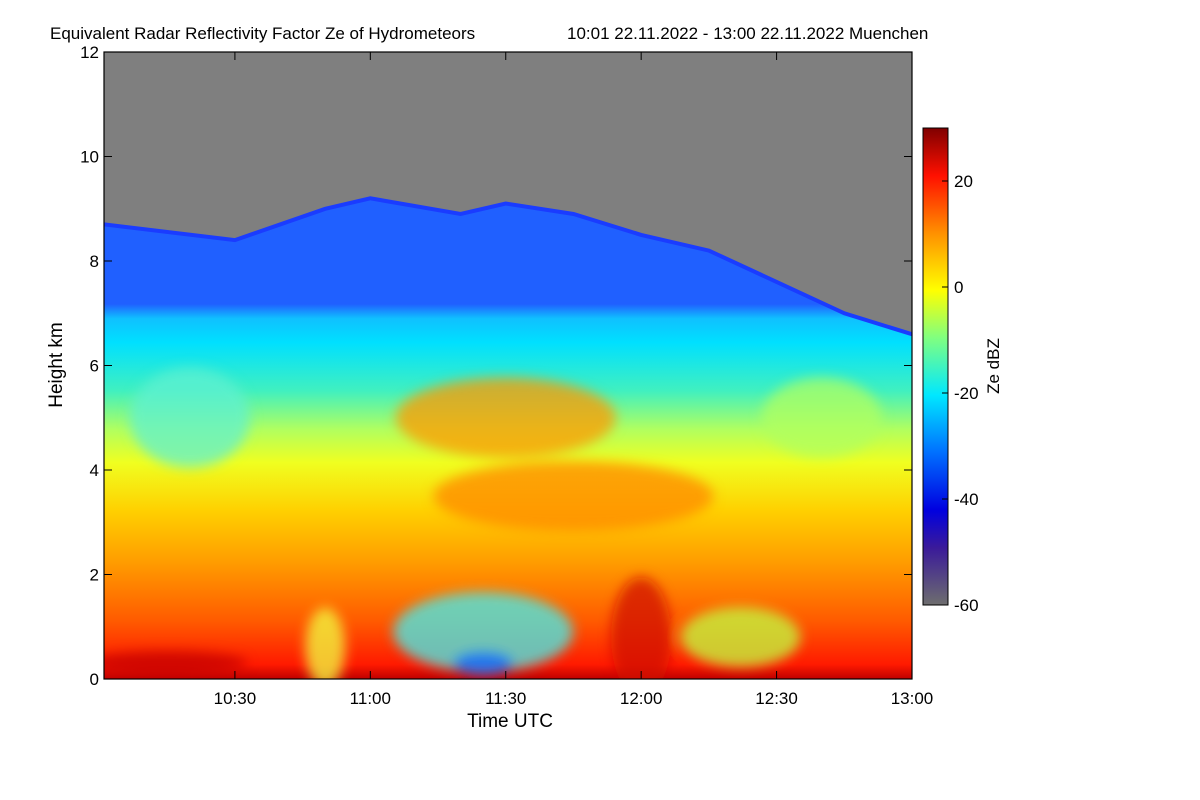 The width and height of the screenshot is (1200, 800). I want to click on x-tick-label: 11:00, so click(370, 698).